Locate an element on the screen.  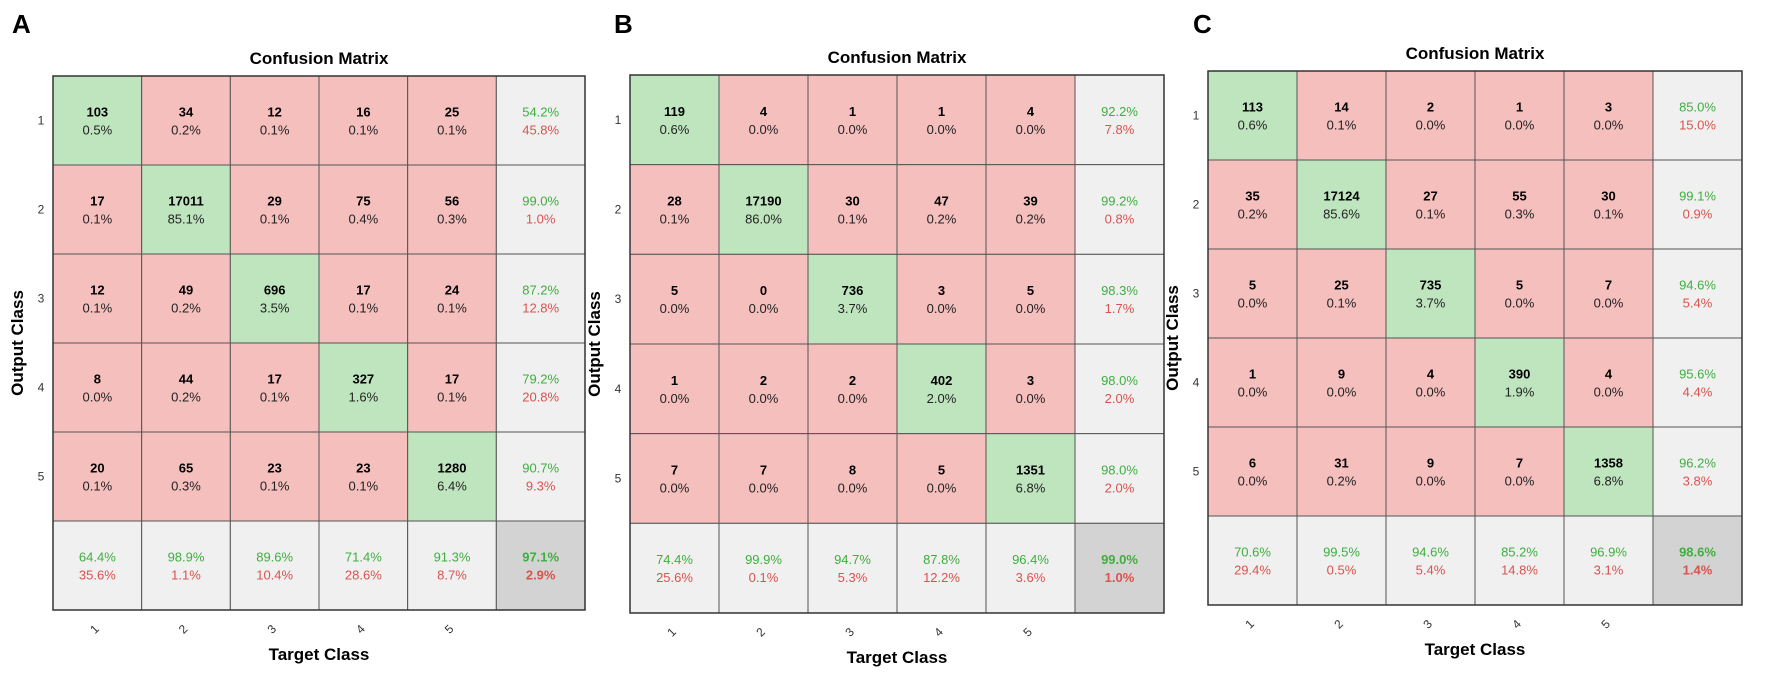
x-tick-label: 5 is located at coordinates (1605, 624).